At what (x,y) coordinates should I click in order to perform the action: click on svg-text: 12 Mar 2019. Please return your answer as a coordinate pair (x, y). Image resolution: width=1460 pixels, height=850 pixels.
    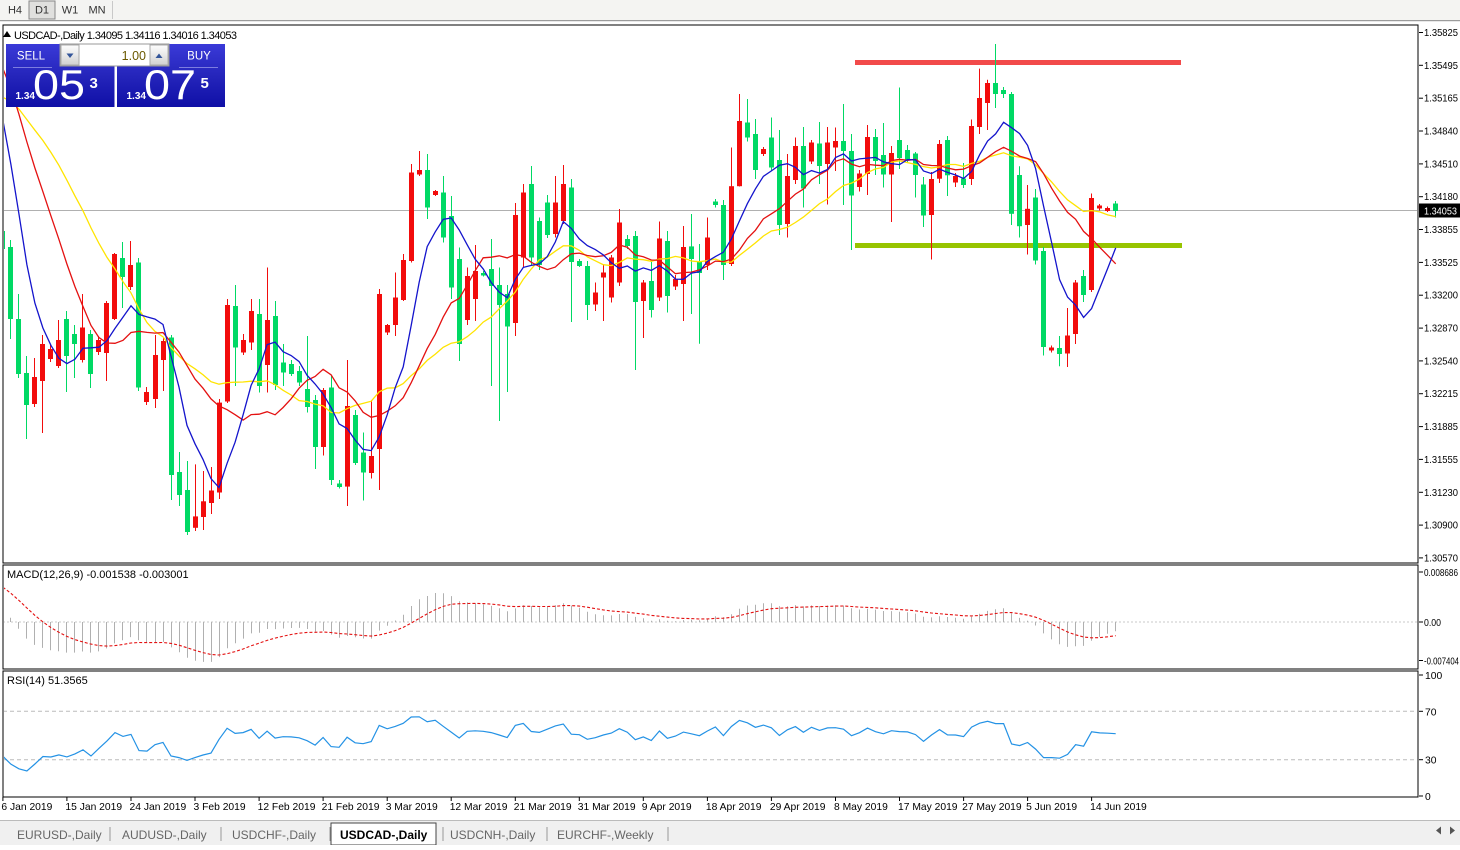
    Looking at the image, I should click on (479, 807).